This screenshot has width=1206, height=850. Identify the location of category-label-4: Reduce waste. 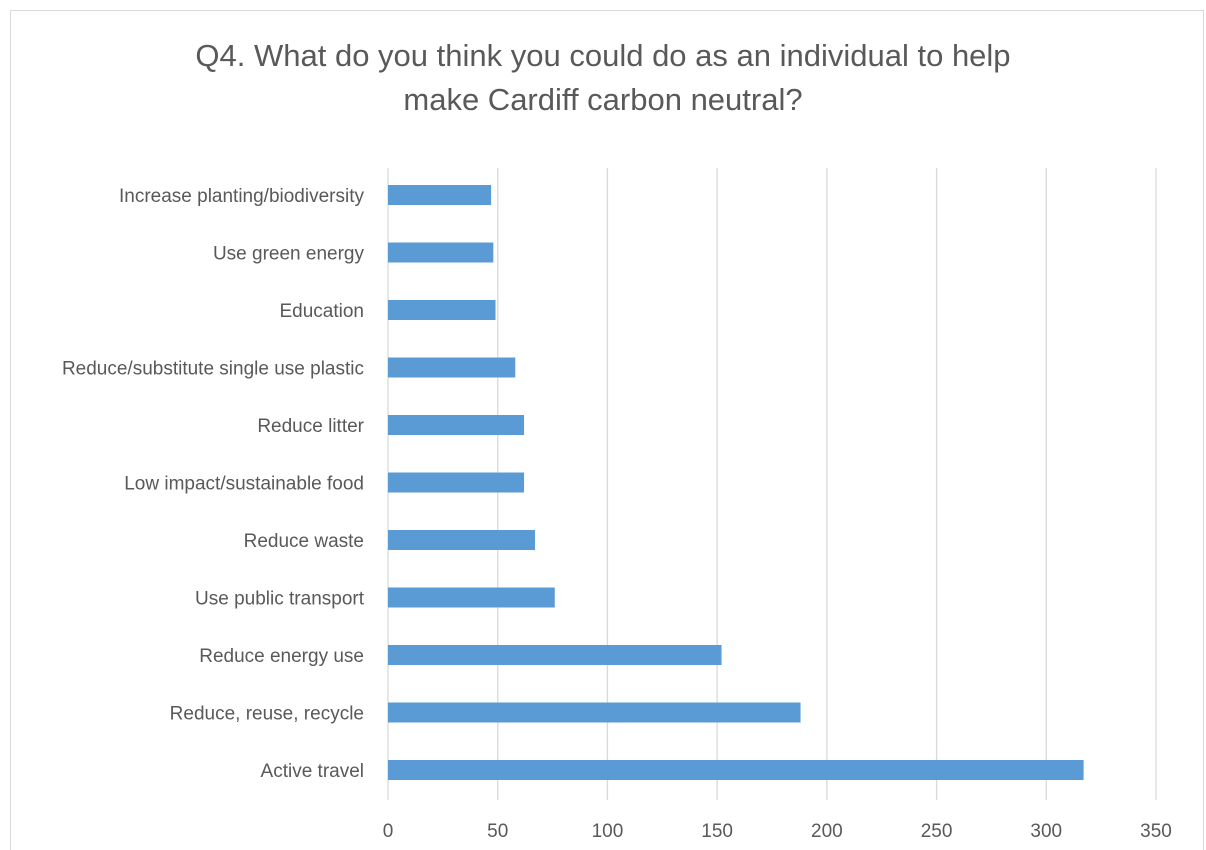
(304, 541).